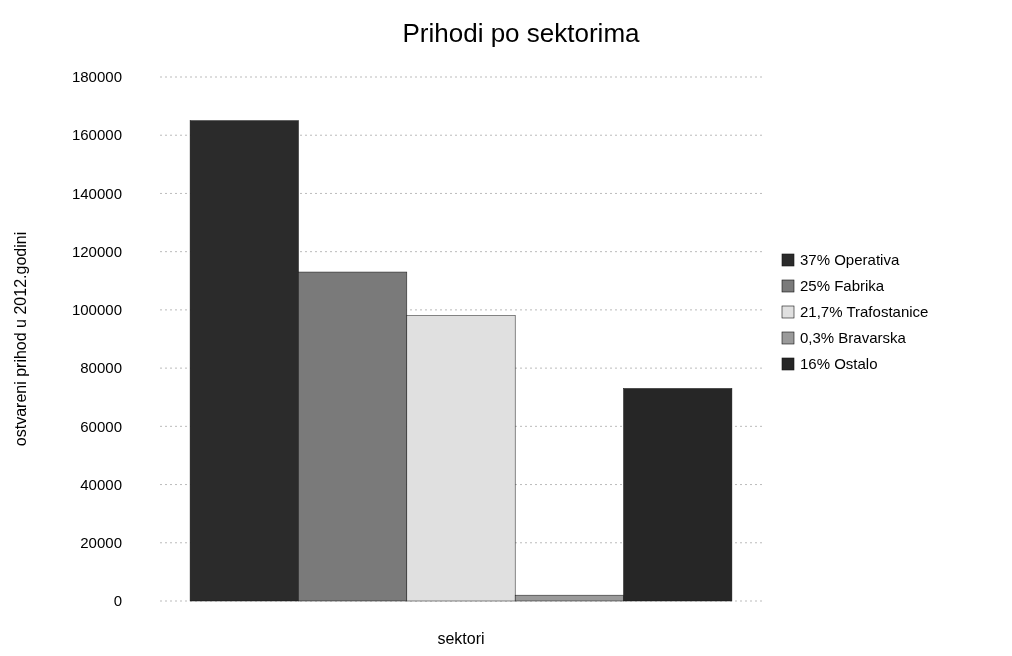 The width and height of the screenshot is (1012, 656). Describe the element at coordinates (20, 339) in the screenshot. I see `y-axis-title: ostvareni prihod u 2012.godini` at that location.